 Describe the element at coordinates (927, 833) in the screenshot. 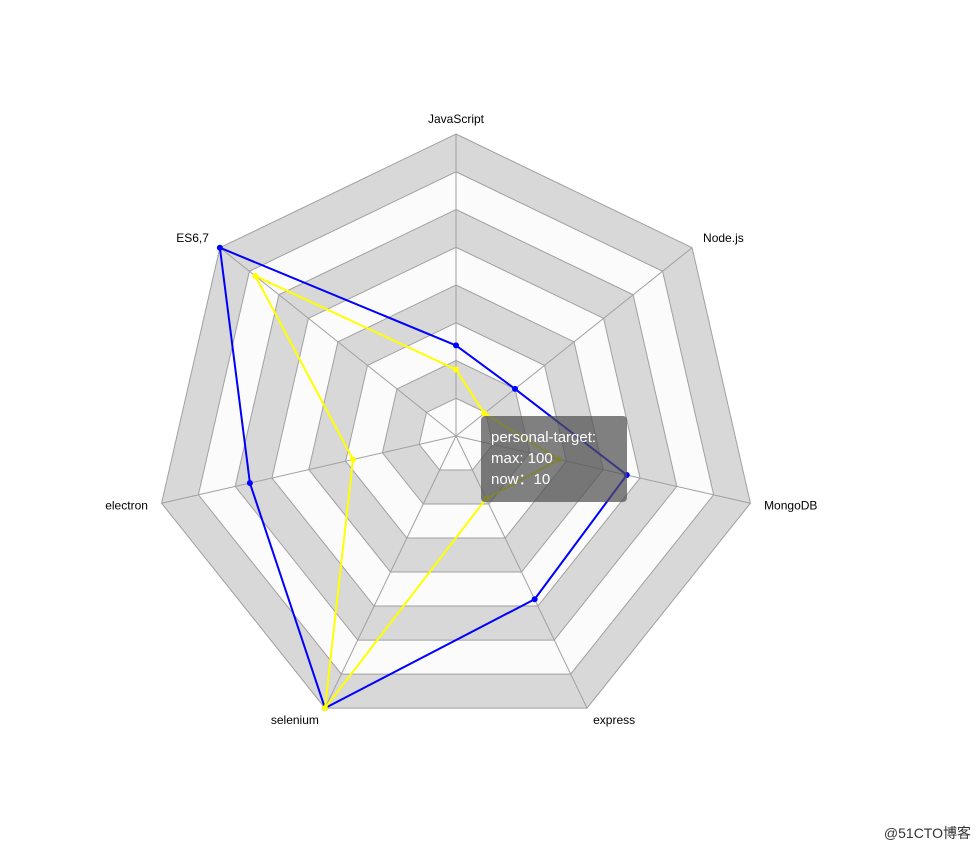

I see `watermark: @51CTO博客` at that location.